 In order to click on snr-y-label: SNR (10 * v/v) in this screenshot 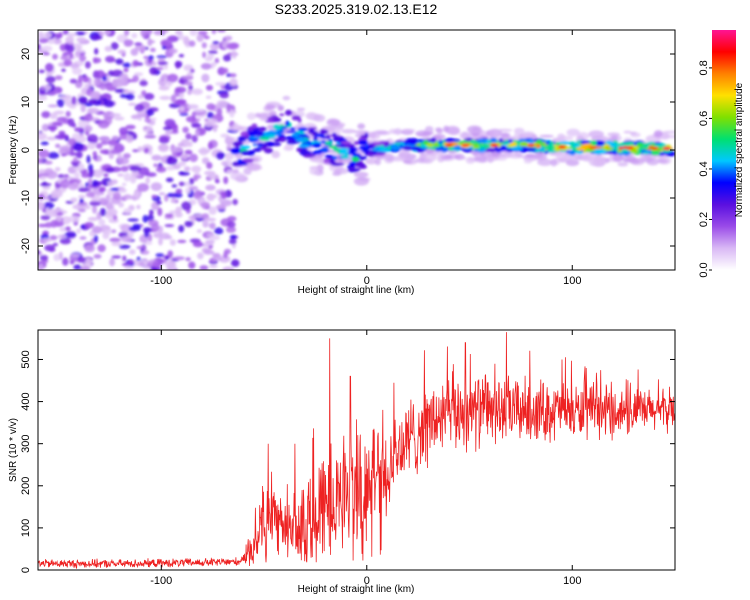, I will do `click(13, 450)`.